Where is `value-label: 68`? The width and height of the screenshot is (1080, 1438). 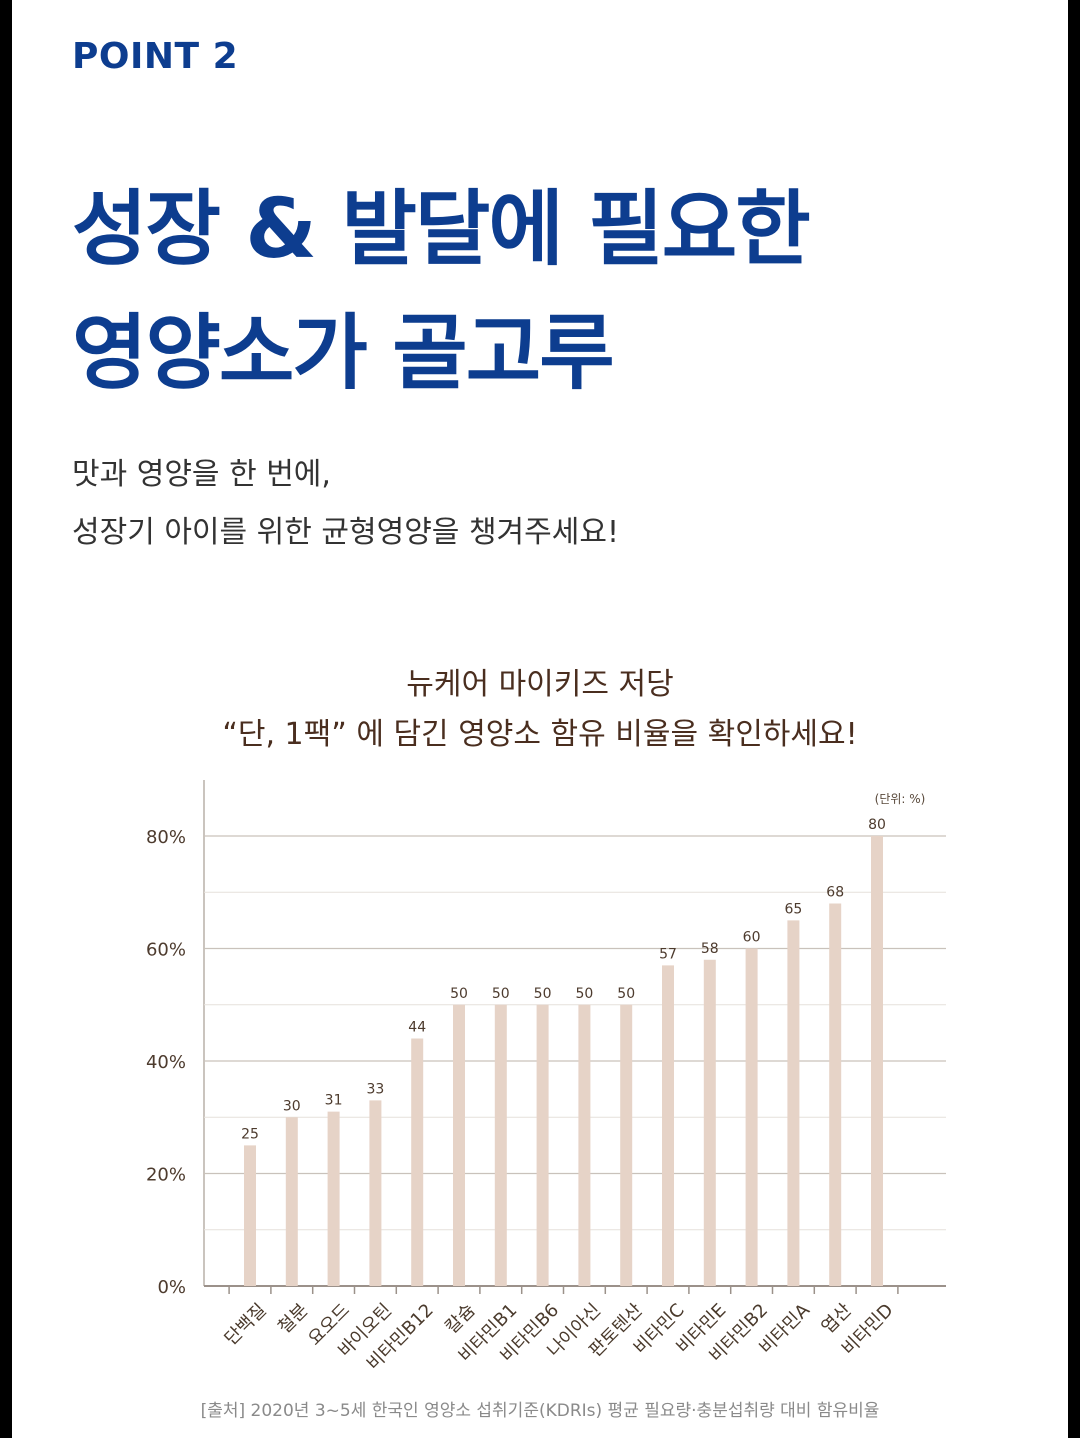 value-label: 68 is located at coordinates (835, 893).